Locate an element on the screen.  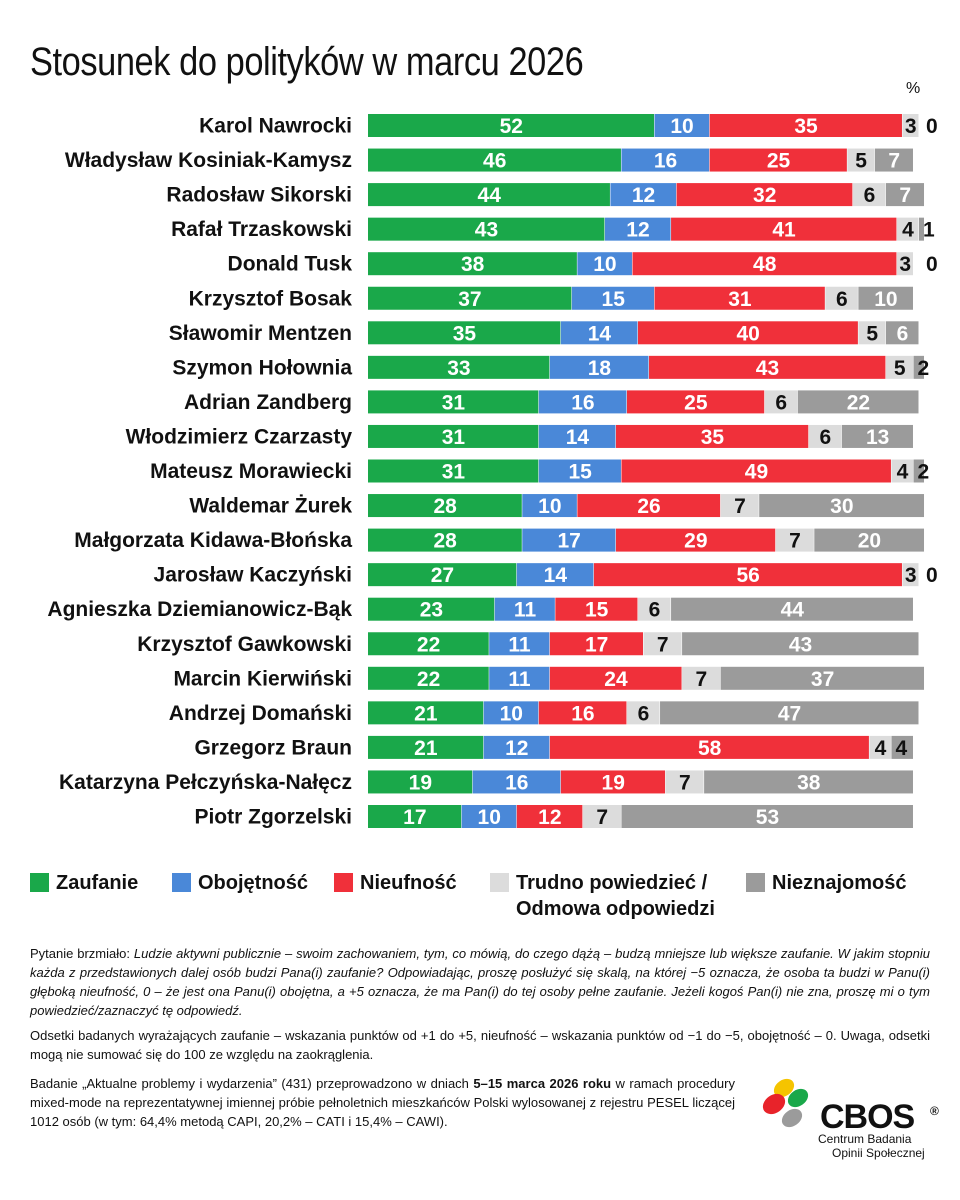
value-label-unknown: 4 is located at coordinates (901, 748).